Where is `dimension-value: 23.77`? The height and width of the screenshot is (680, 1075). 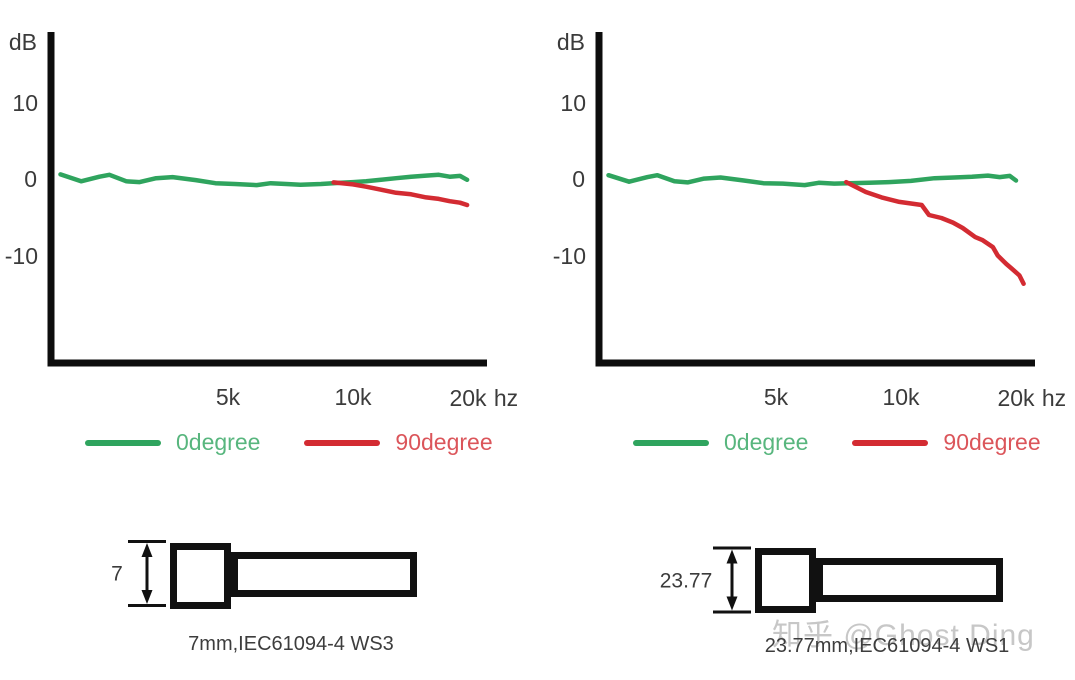 dimension-value: 23.77 is located at coordinates (686, 581).